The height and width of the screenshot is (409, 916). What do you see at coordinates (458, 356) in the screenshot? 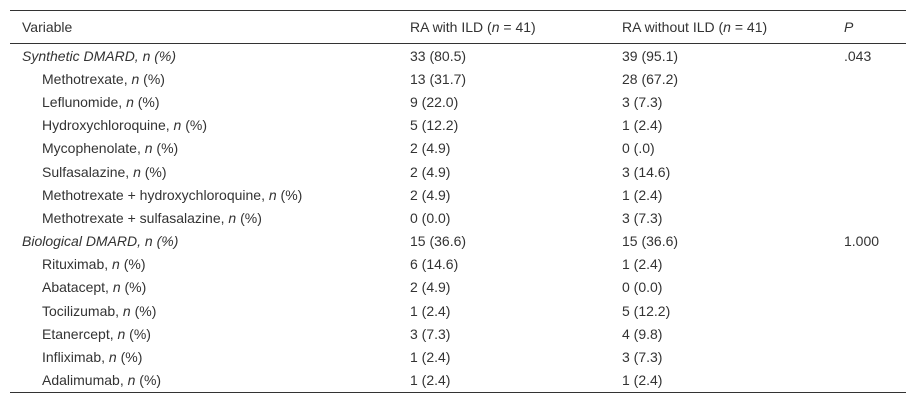
I see `row: Infliximab, n (%) 1 (2.4) 3 (7.3)` at bounding box center [458, 356].